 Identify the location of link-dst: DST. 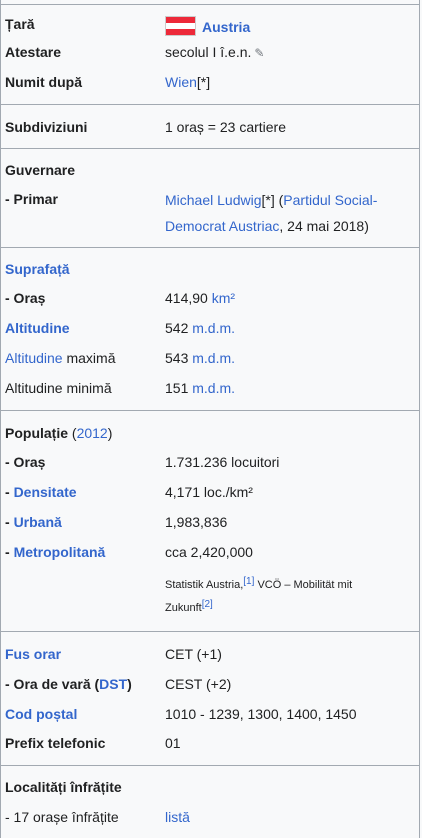
(113, 684).